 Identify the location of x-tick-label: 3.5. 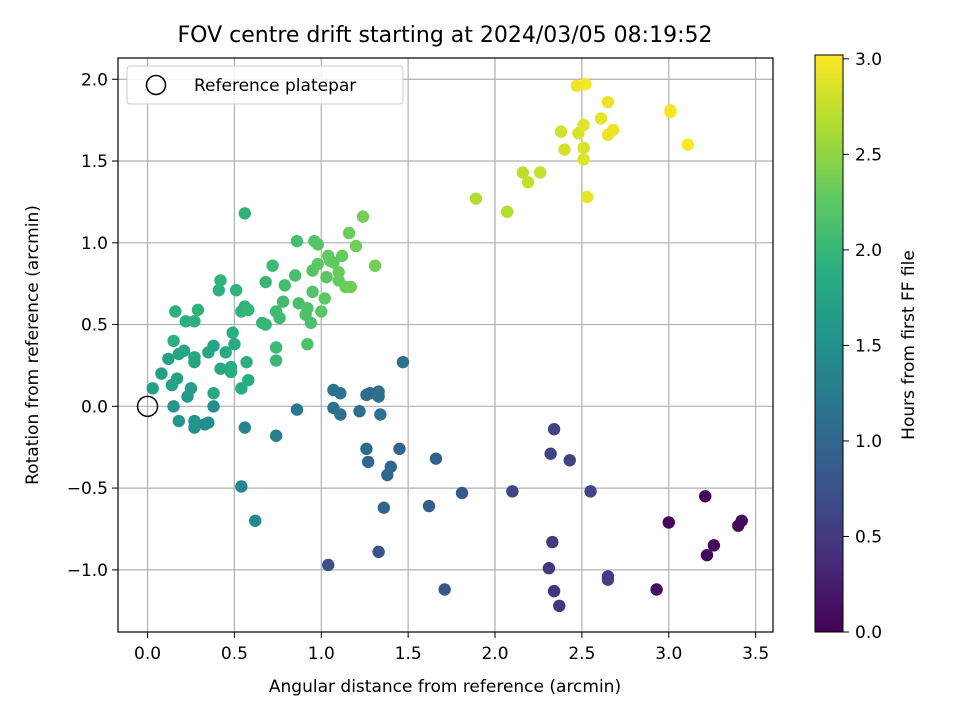
(755, 654).